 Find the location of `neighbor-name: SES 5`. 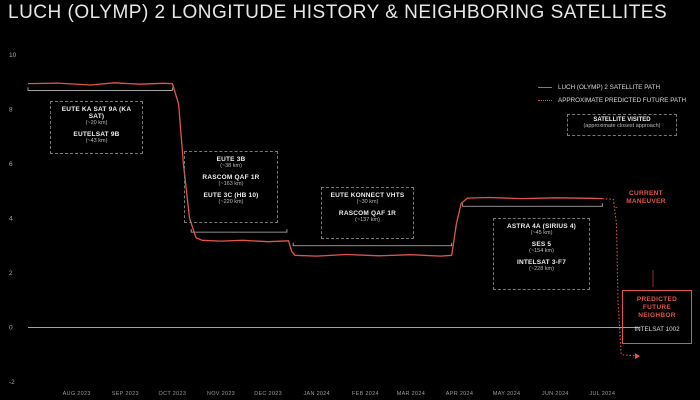

neighbor-name: SES 5 is located at coordinates (541, 244).